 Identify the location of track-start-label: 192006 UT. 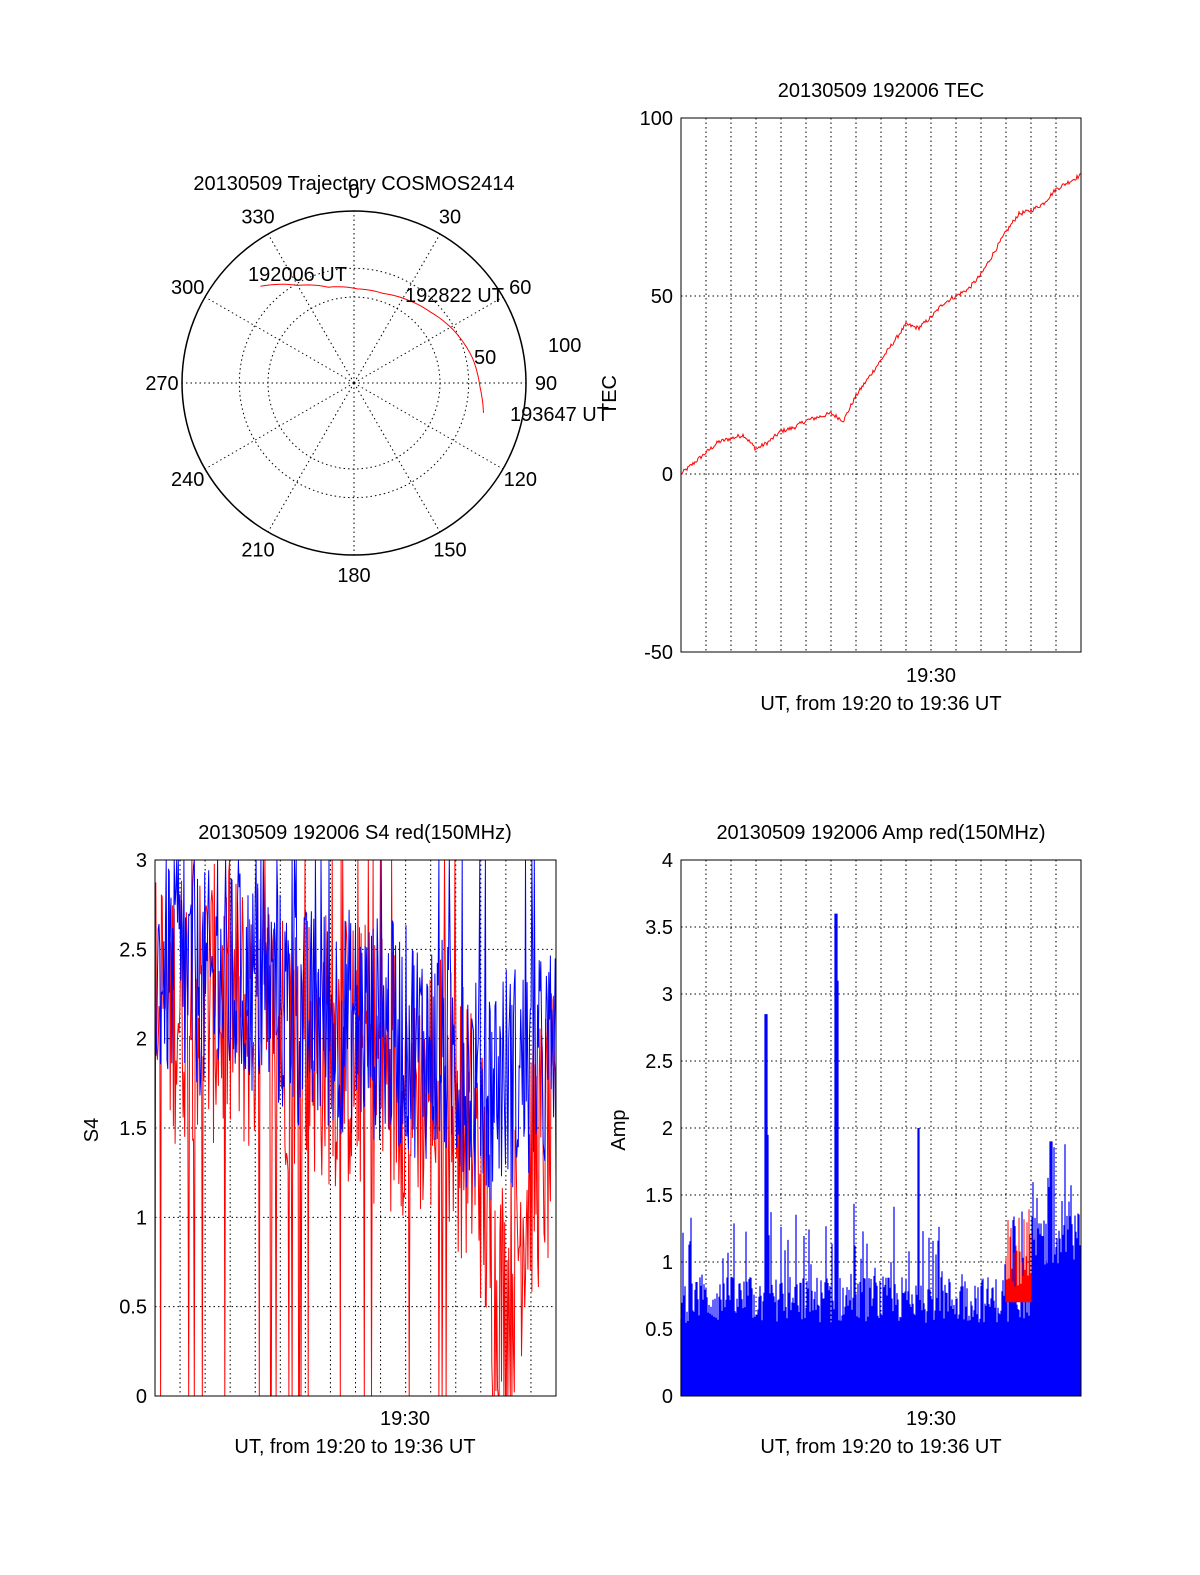
(297, 275).